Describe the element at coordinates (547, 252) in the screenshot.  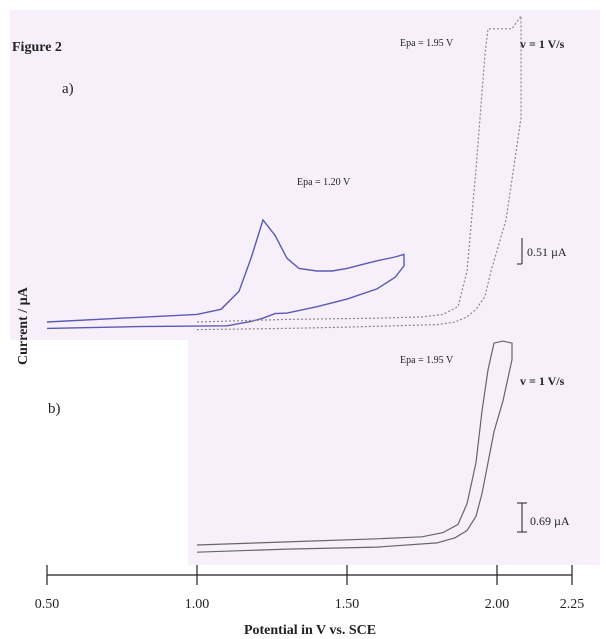
I see `scale-bar-a-label: 0.51 µA` at that location.